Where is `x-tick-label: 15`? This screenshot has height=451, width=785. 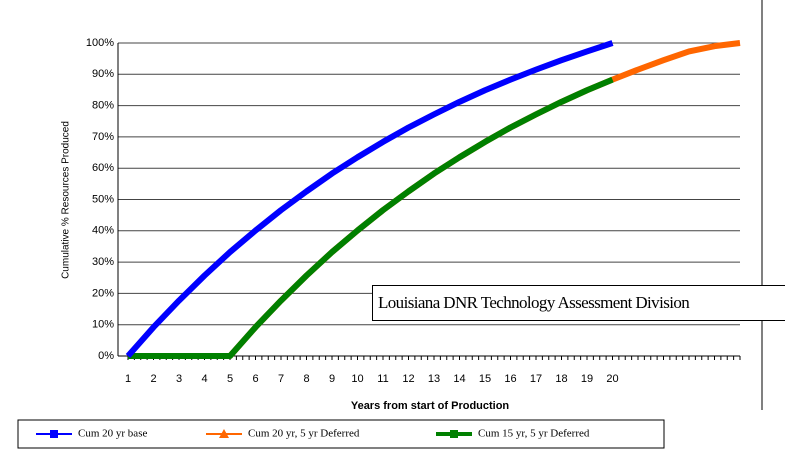 x-tick-label: 15 is located at coordinates (485, 379).